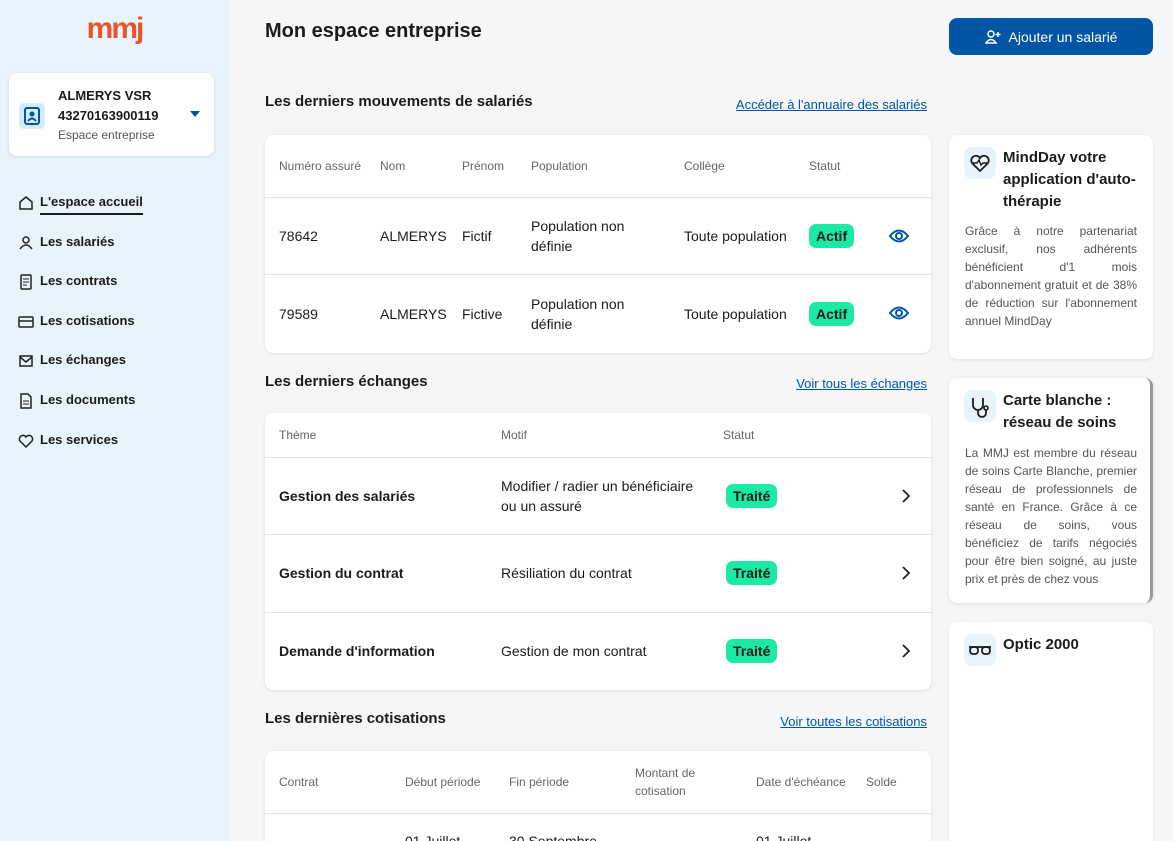 Image resolution: width=1173 pixels, height=841 pixels. Describe the element at coordinates (980, 406) in the screenshot. I see `stethoscope-icon` at that location.